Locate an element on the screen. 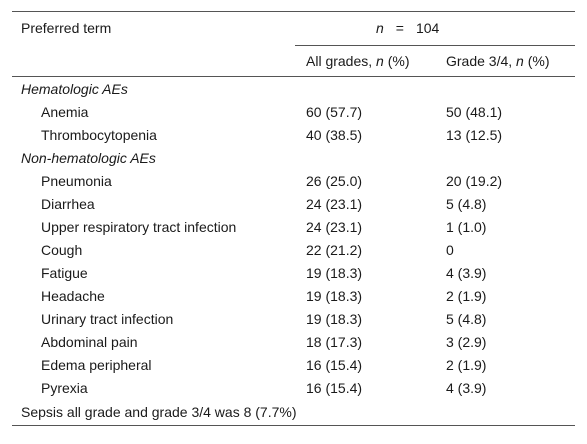 Image resolution: width=587 pixels, height=444 pixels. all-grades-header: All grades, n (%) is located at coordinates (358, 61).